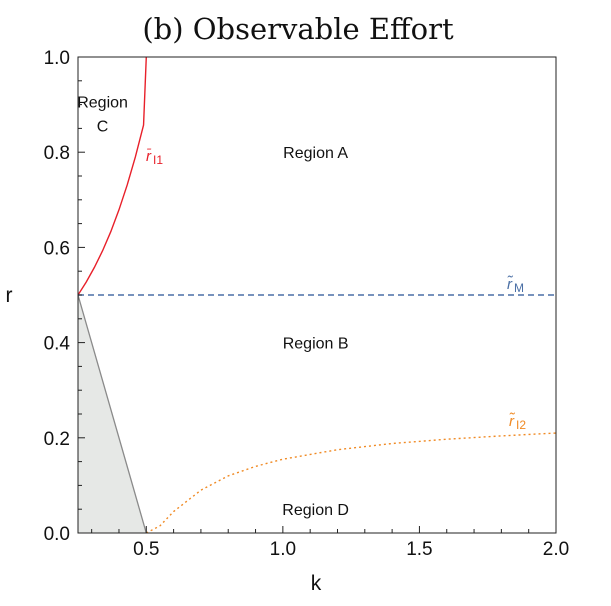  I want to click on x-tick-label: 1.0, so click(283, 549).